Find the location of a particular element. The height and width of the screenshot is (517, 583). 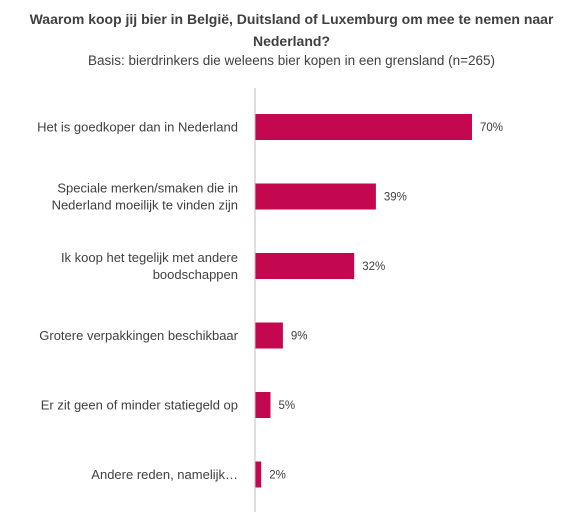

category-label-2-line-1: Speciale merken/smaken die in is located at coordinates (147, 188).